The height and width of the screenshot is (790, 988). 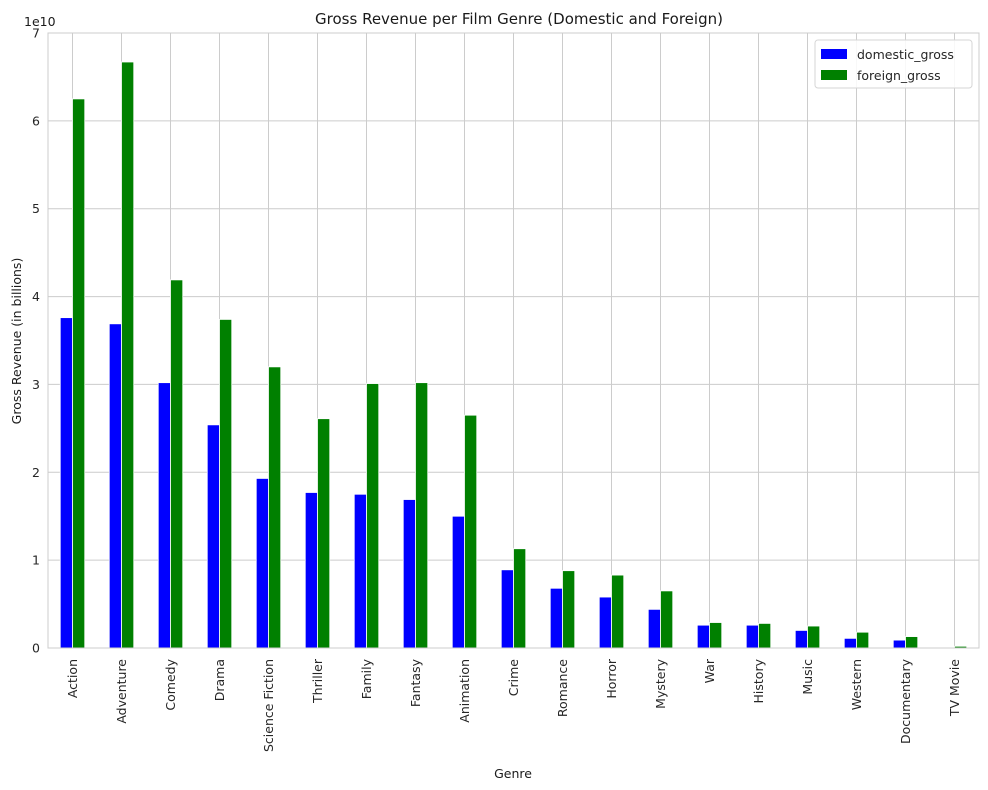 What do you see at coordinates (36, 120) in the screenshot?
I see `y-tick-label: 6` at bounding box center [36, 120].